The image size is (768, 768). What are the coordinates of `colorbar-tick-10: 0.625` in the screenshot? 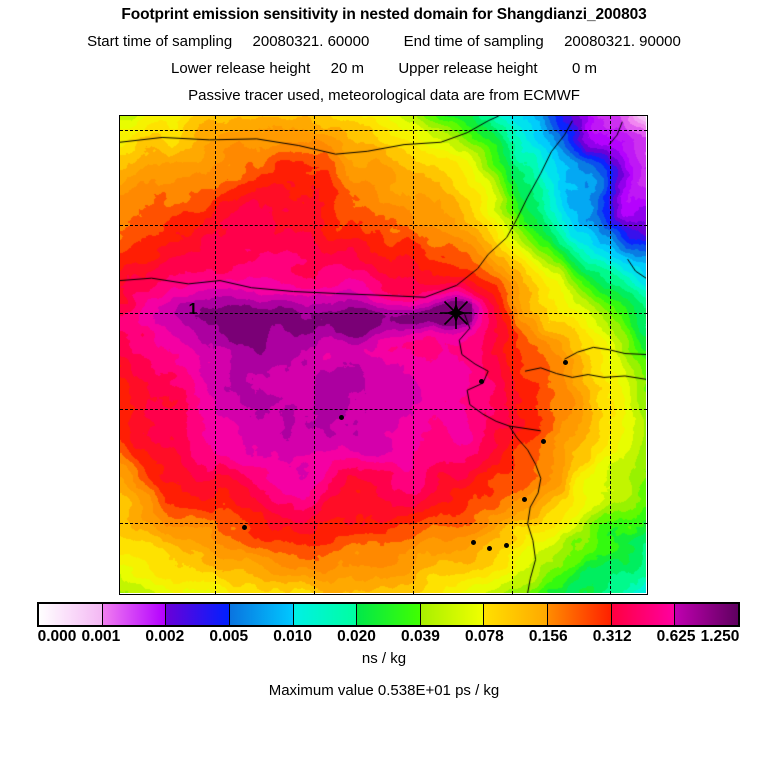 It's located at (676, 636).